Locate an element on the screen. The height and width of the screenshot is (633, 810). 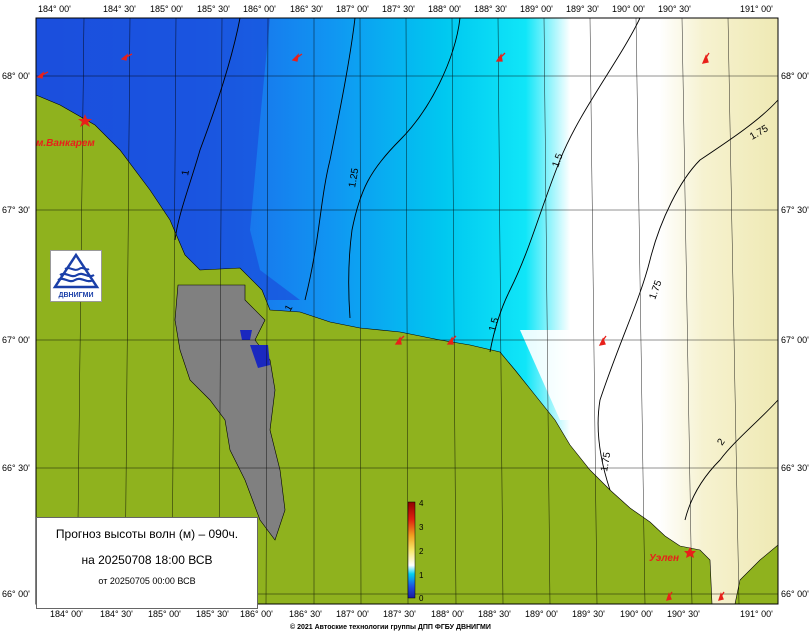
forecast-title: Прогноз высоты волн (м) – 090ч. is located at coordinates (147, 534).